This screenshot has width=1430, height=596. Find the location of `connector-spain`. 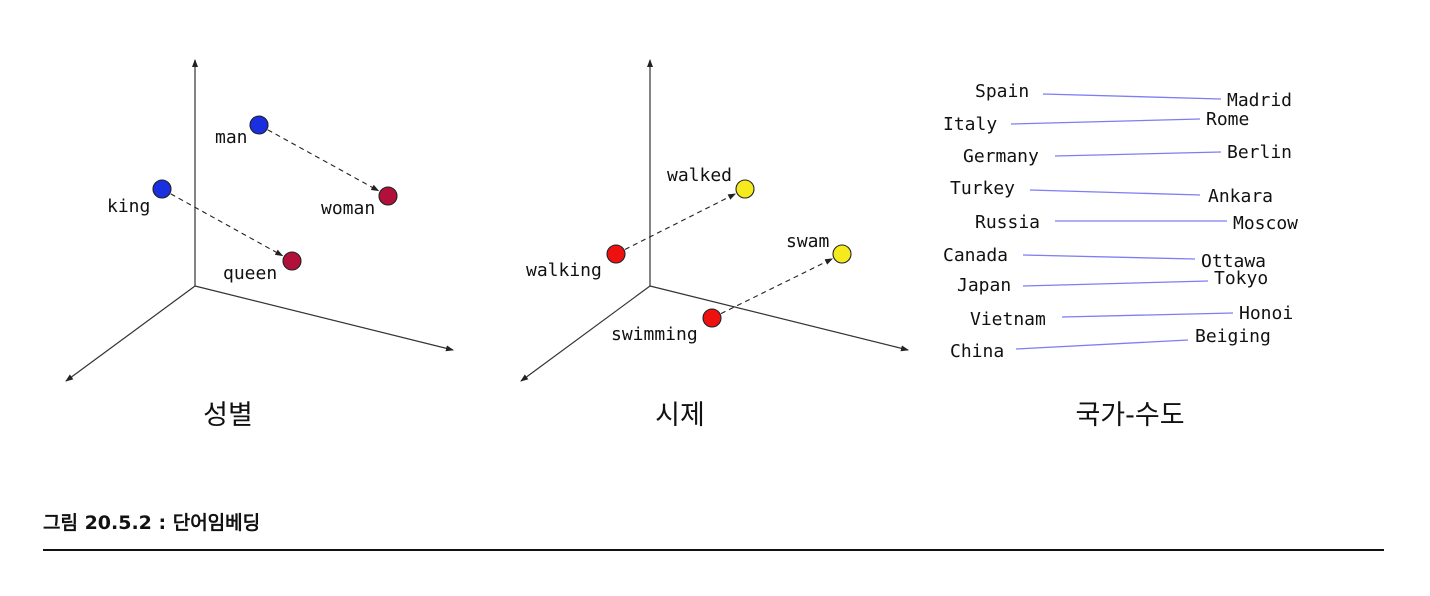

connector-spain is located at coordinates (1132, 96).